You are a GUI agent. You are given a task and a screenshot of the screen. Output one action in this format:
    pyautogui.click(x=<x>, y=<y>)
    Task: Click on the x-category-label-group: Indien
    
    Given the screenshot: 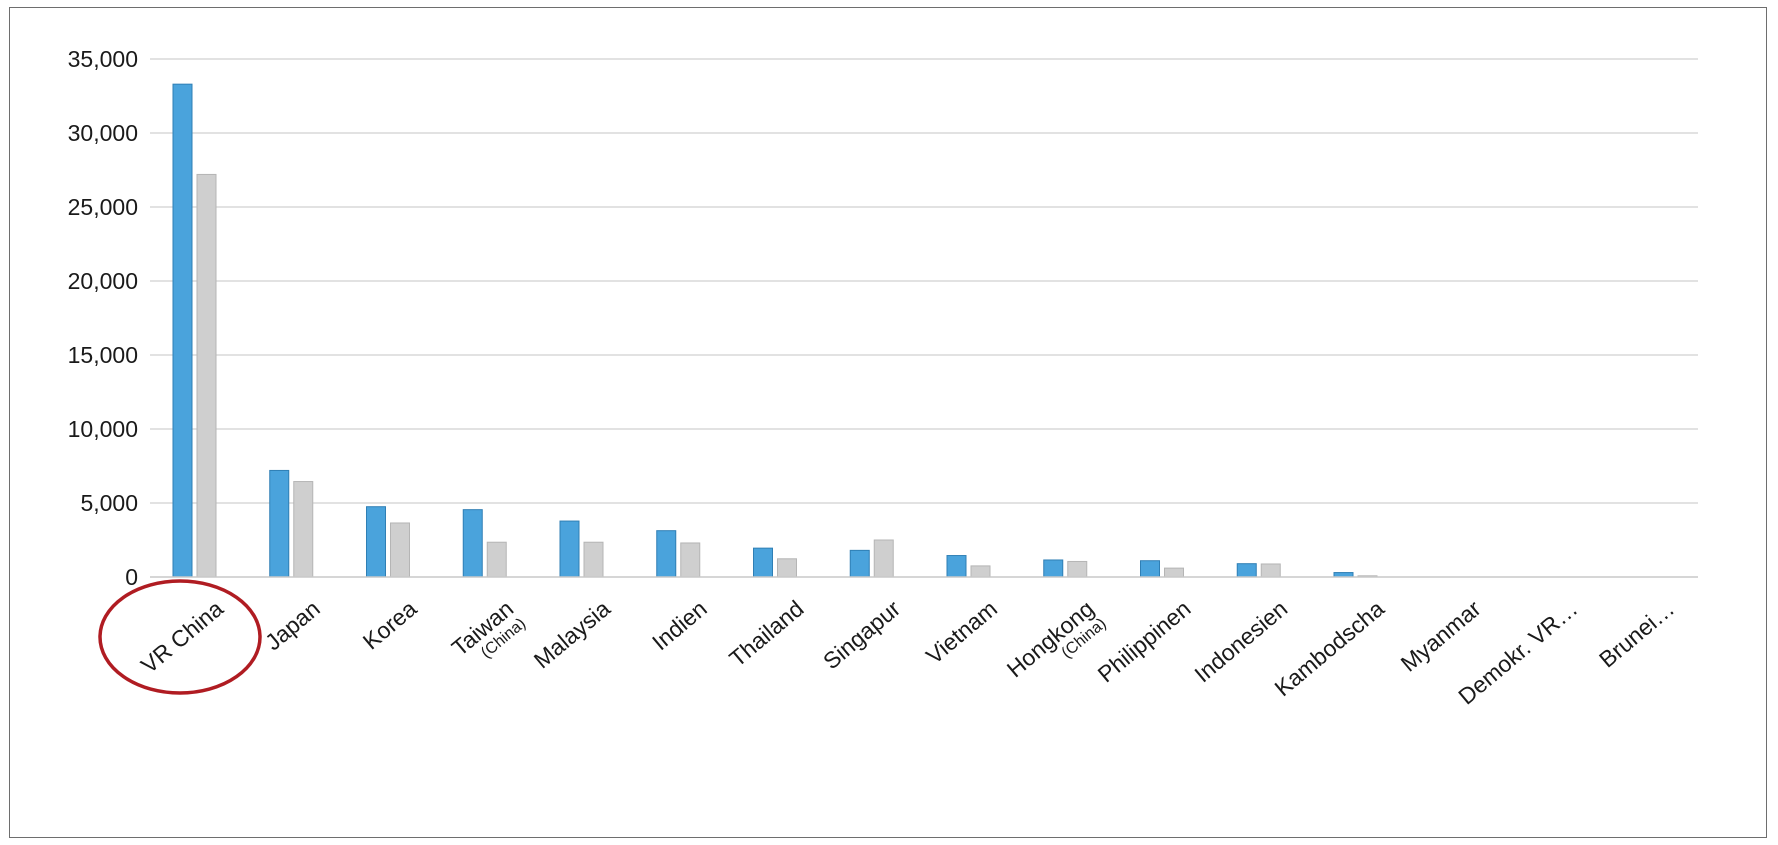 What is the action you would take?
    pyautogui.click(x=679, y=625)
    